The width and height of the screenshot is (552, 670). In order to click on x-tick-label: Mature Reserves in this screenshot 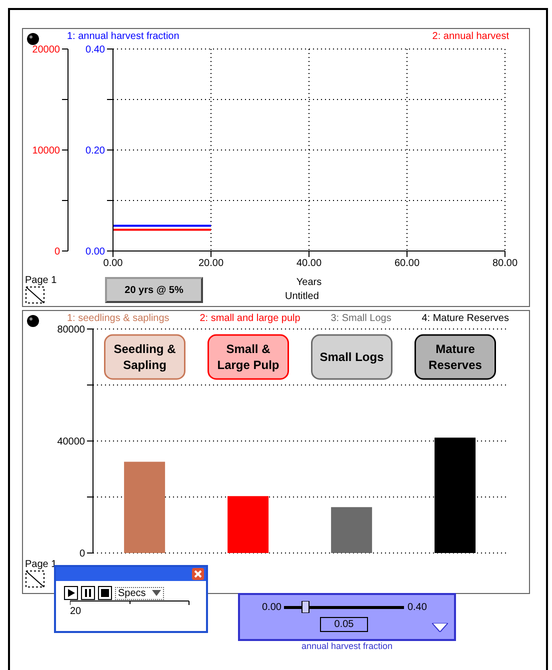, I will do `click(455, 357)`.